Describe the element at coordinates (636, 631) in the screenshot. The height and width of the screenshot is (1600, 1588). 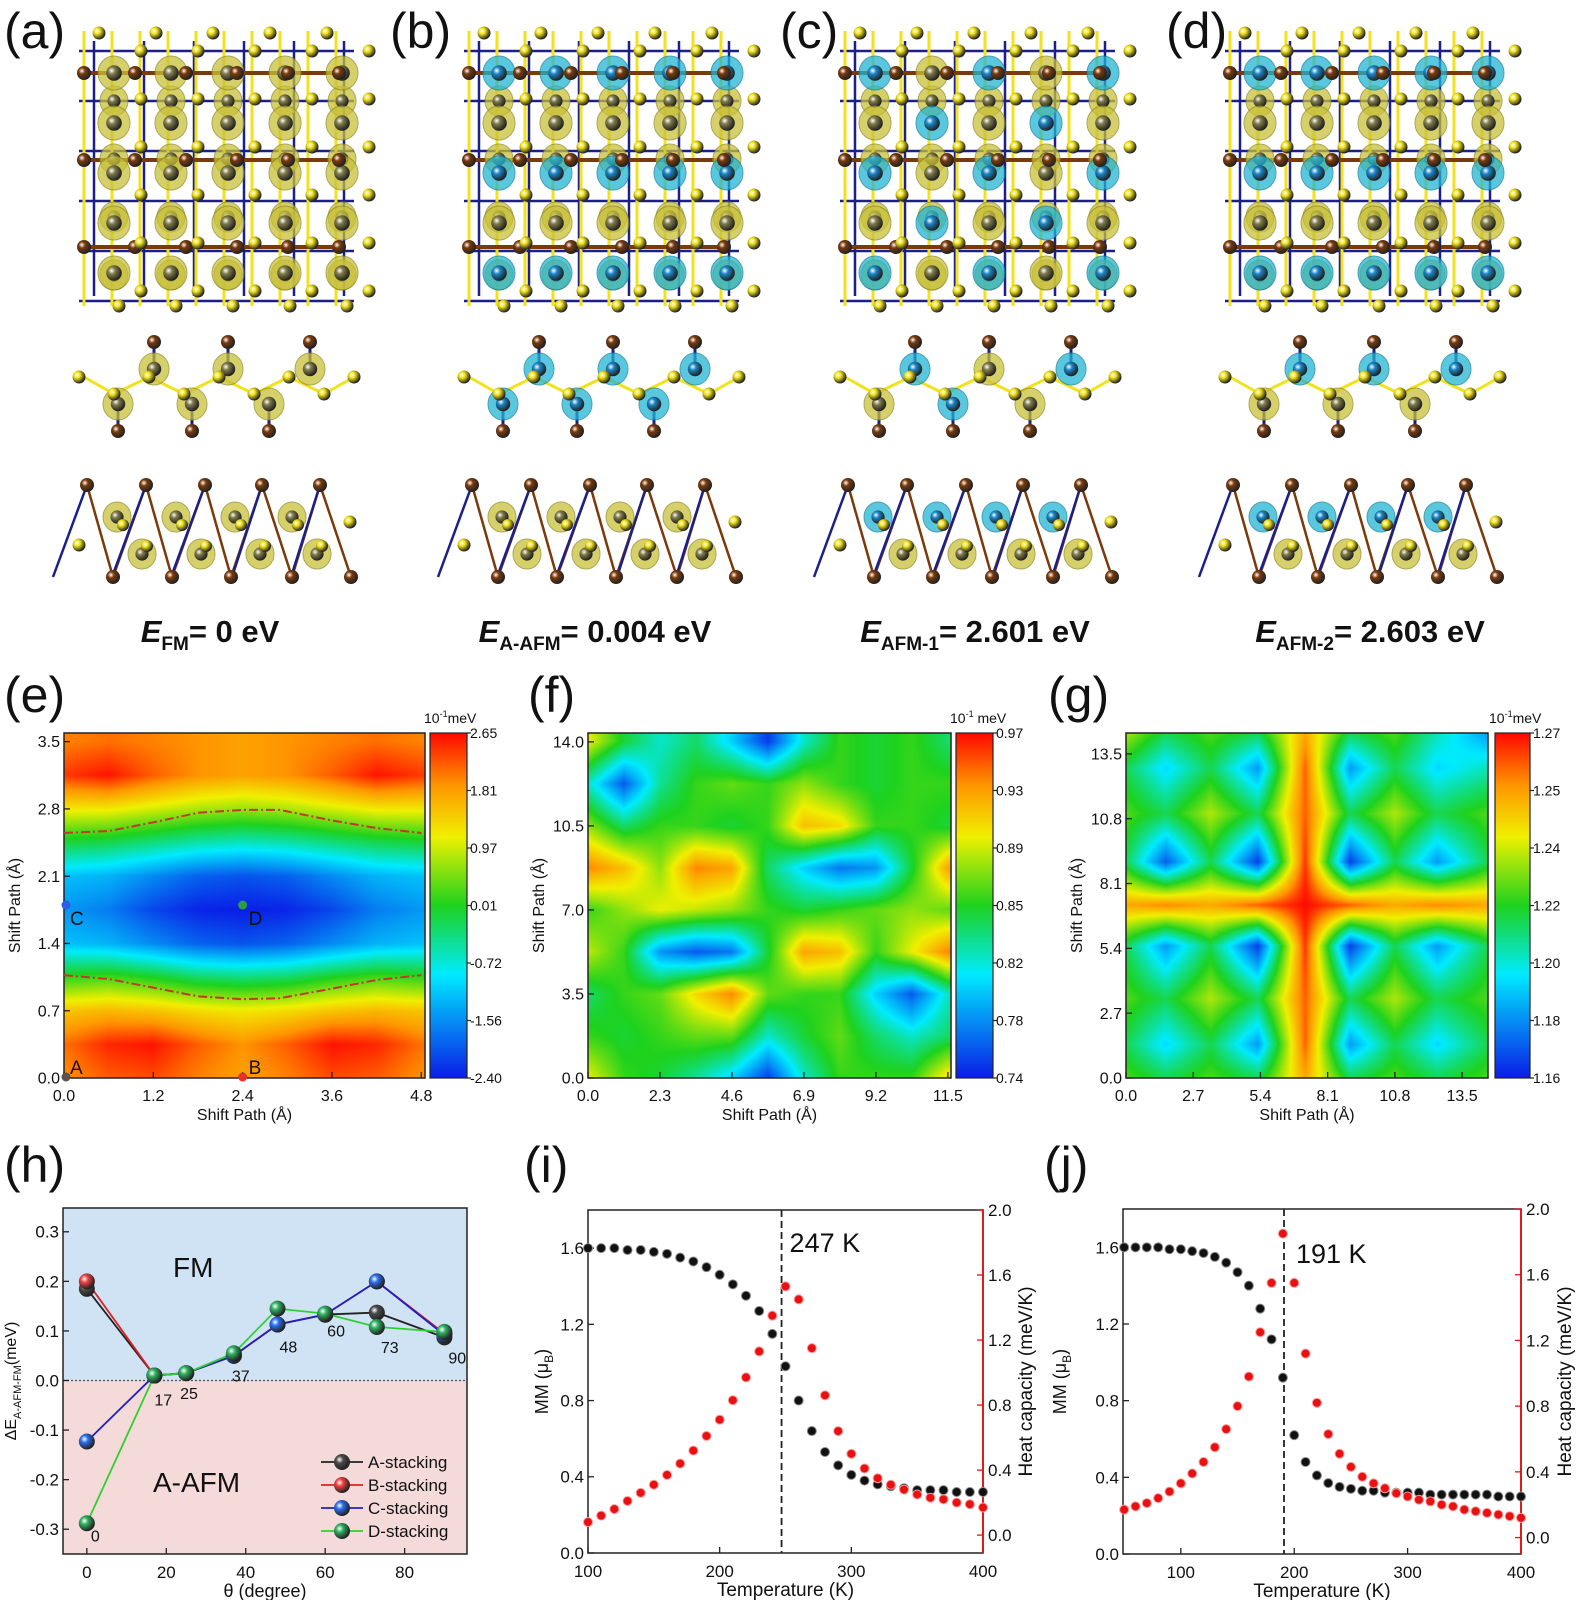
I see `energy-value: = 0.004 eV` at that location.